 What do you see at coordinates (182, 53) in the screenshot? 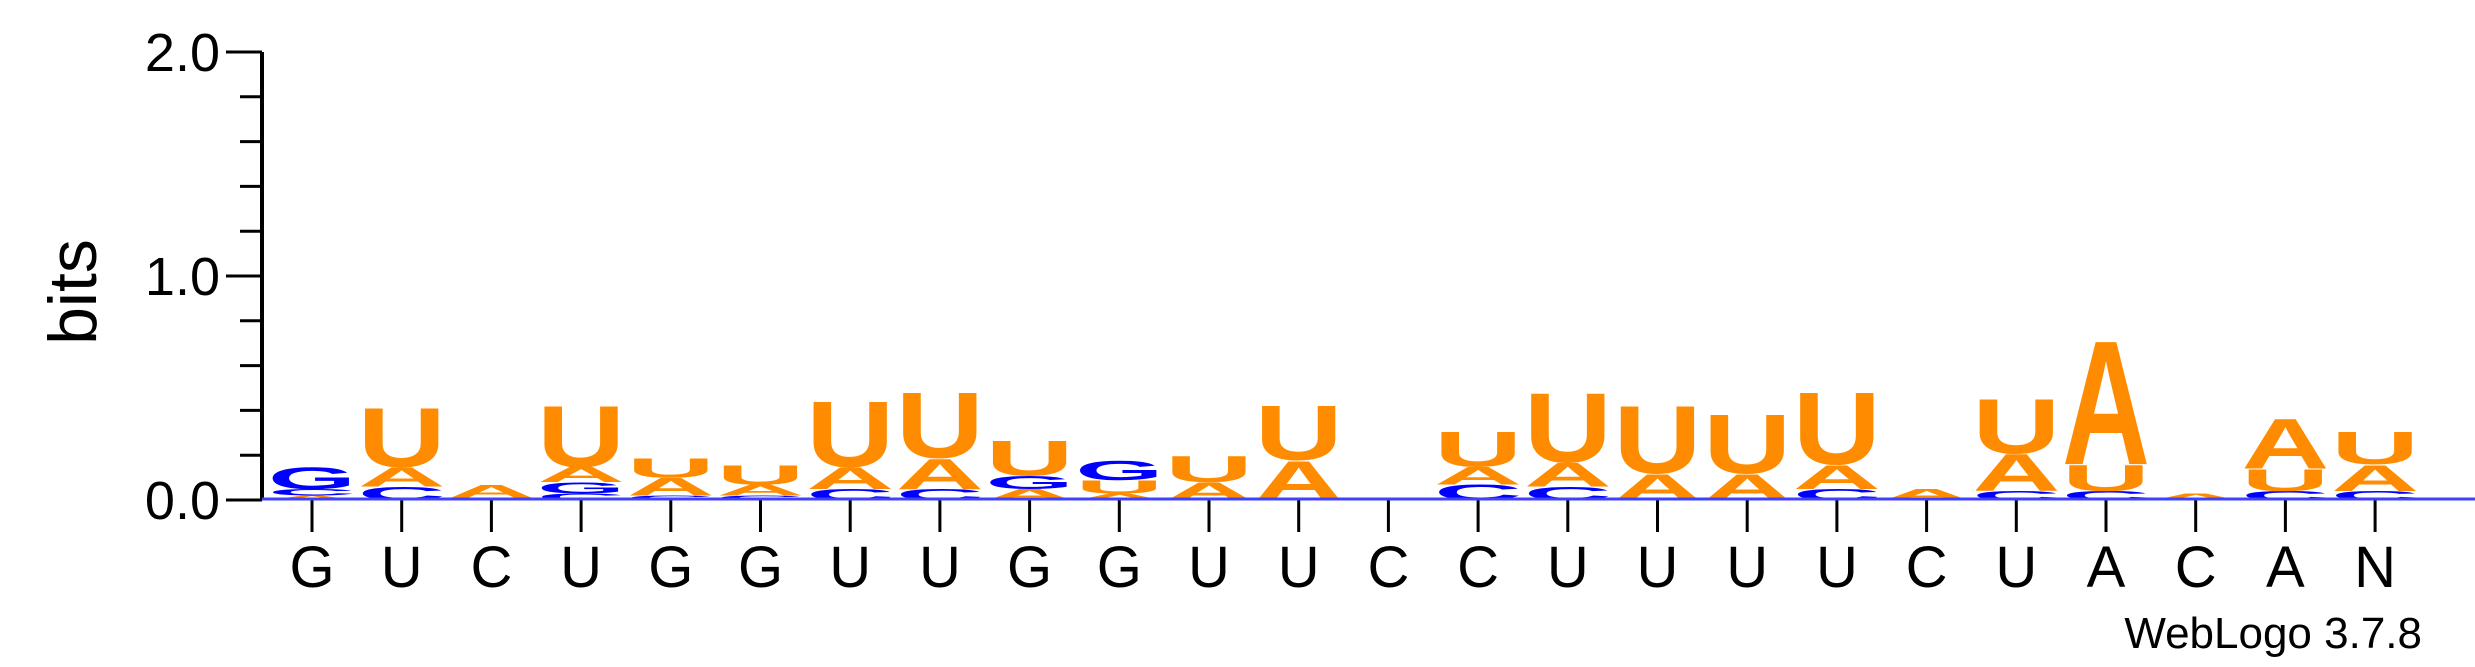
I see `y-tick-label: 2.0` at bounding box center [182, 53].